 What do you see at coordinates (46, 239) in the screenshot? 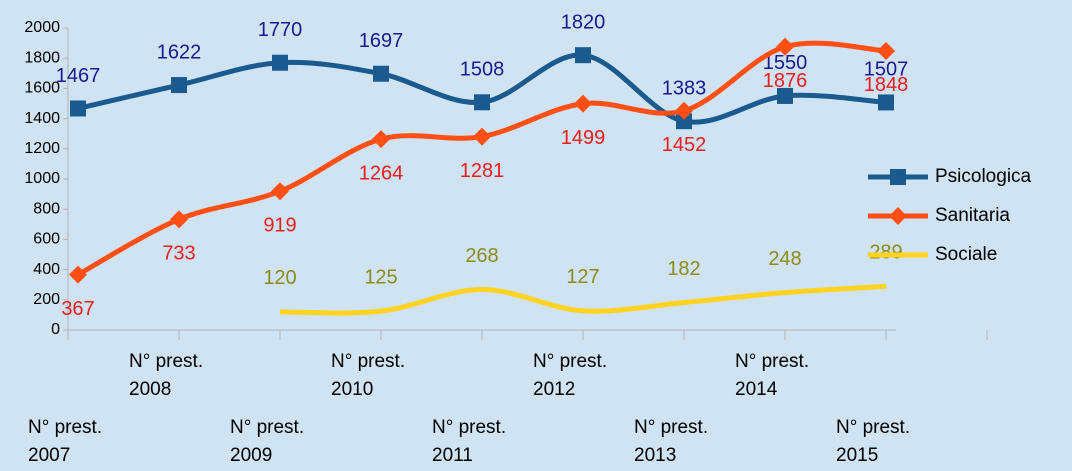
I see `y-tick-label: 600` at bounding box center [46, 239].